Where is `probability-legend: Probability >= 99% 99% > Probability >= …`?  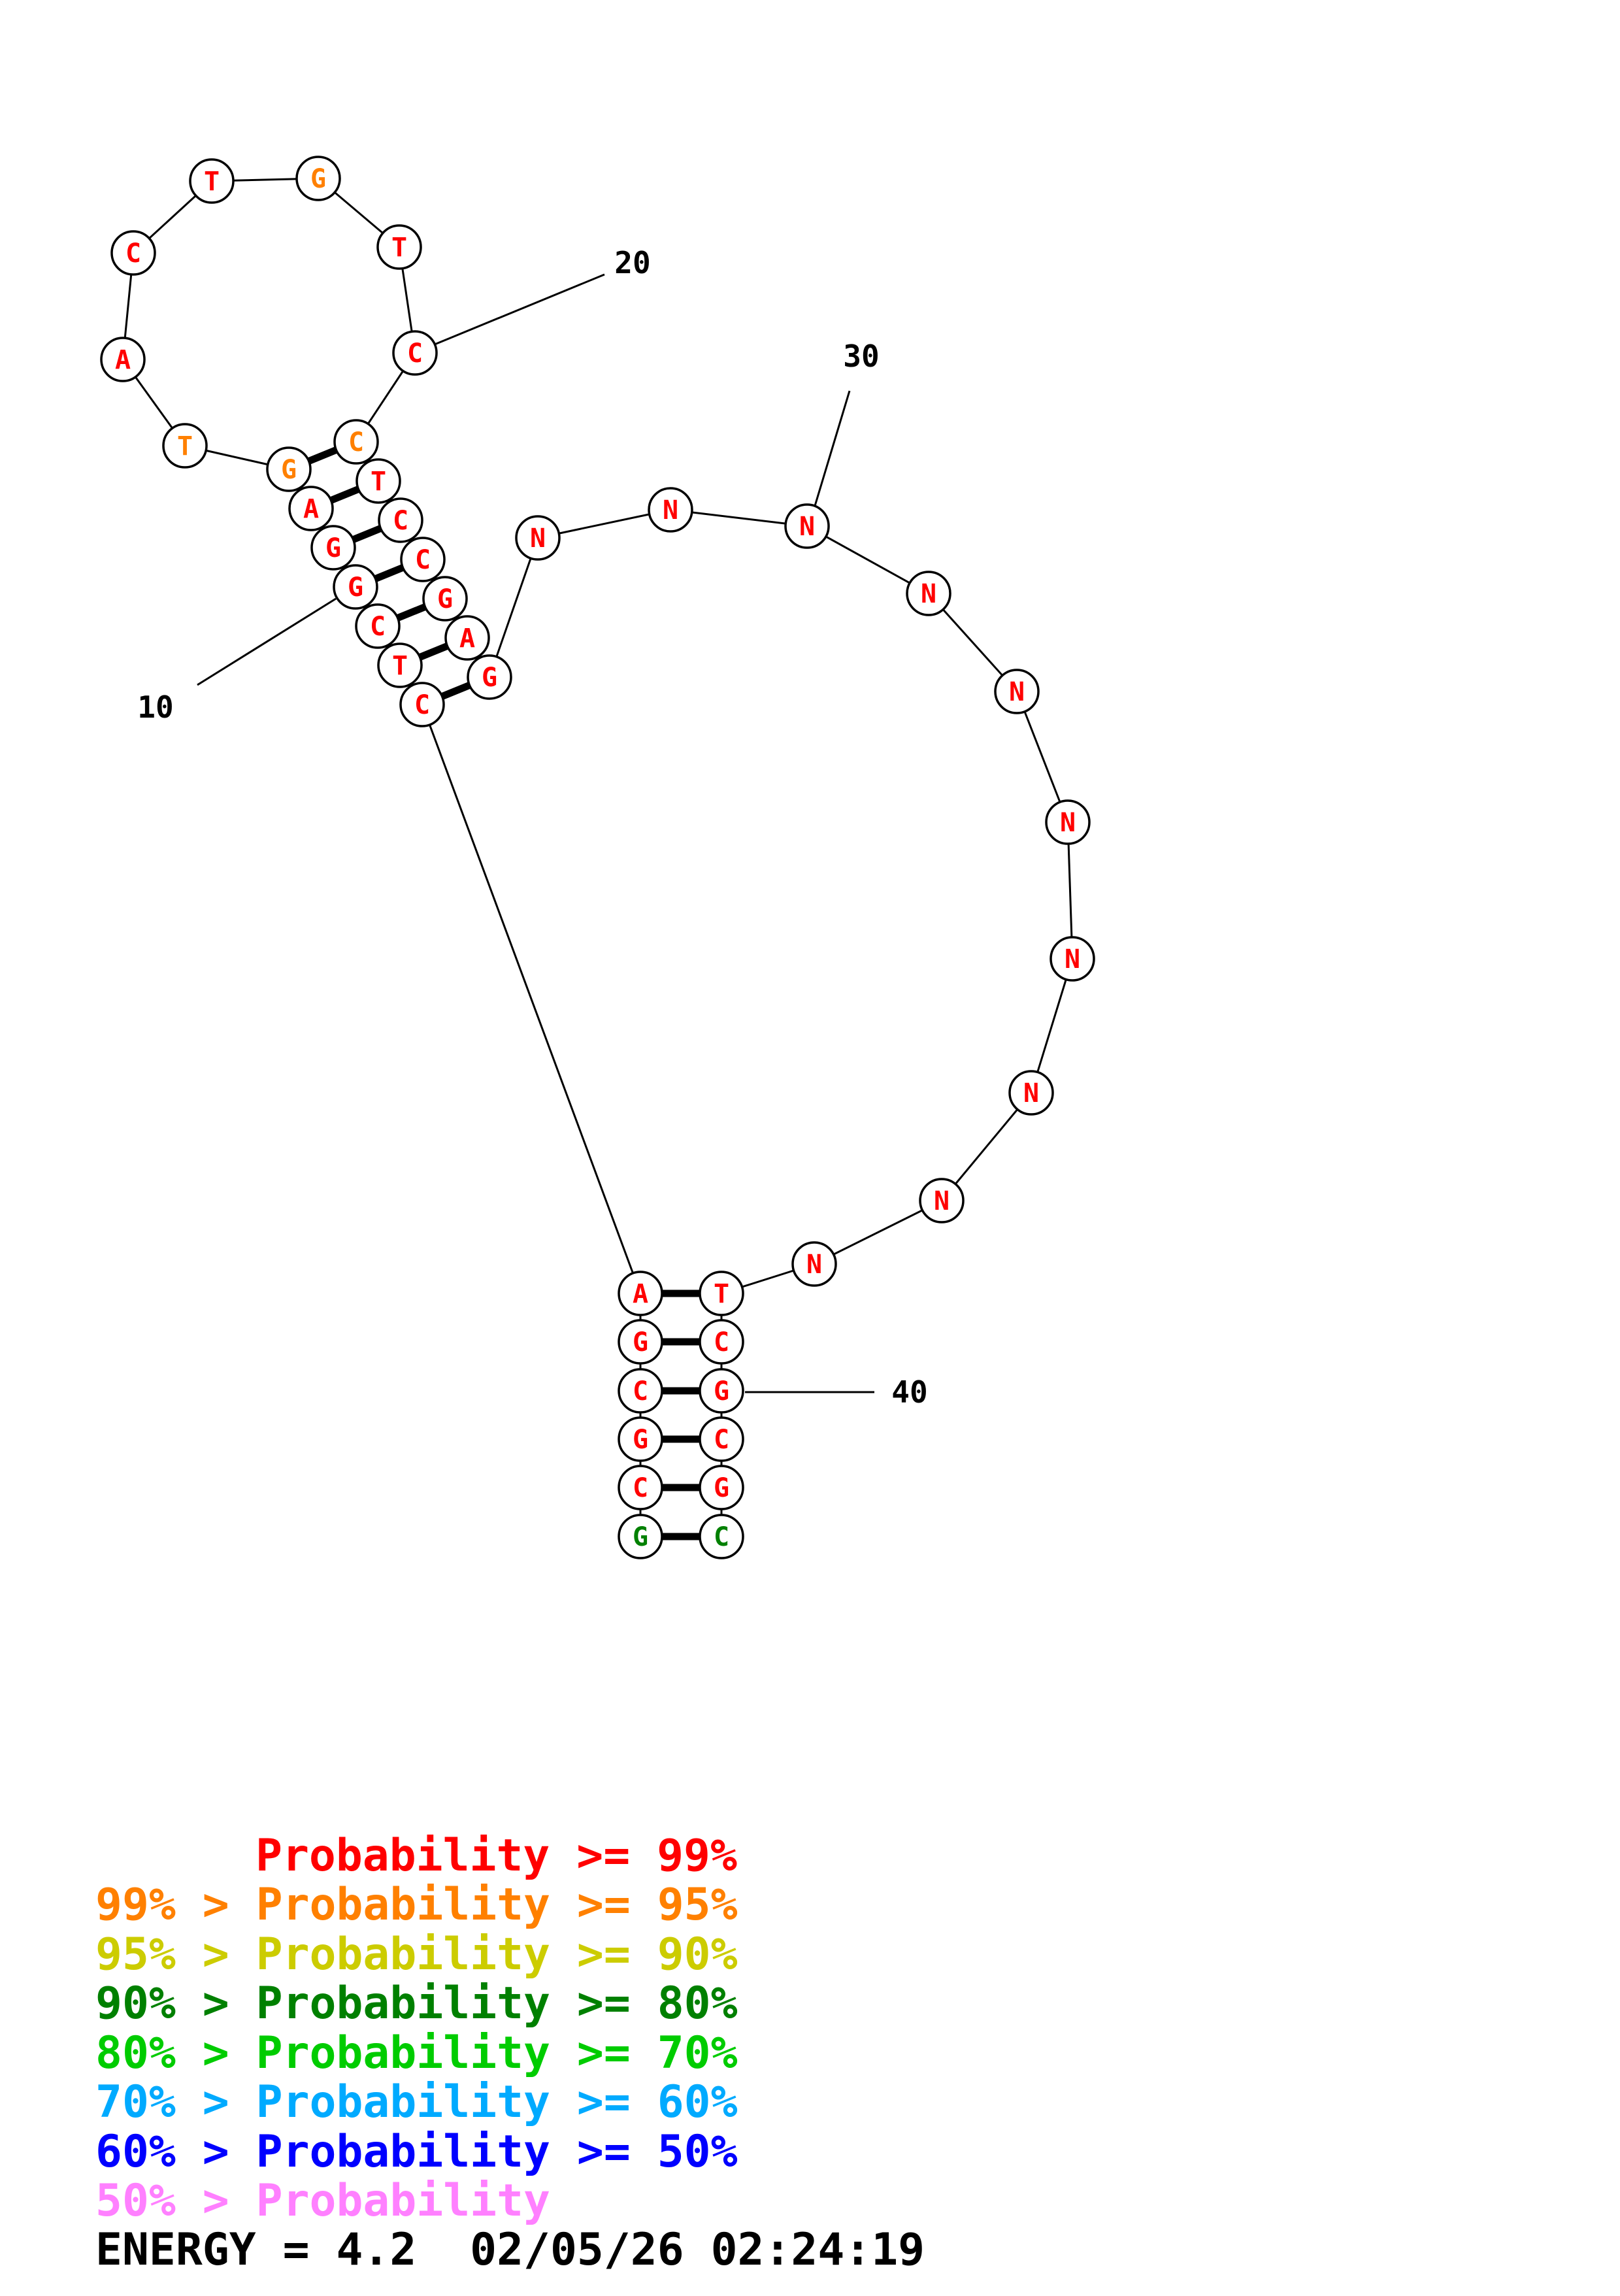
probability-legend: Probability >= 99% 99% > Probability >= … is located at coordinates (417, 2028).